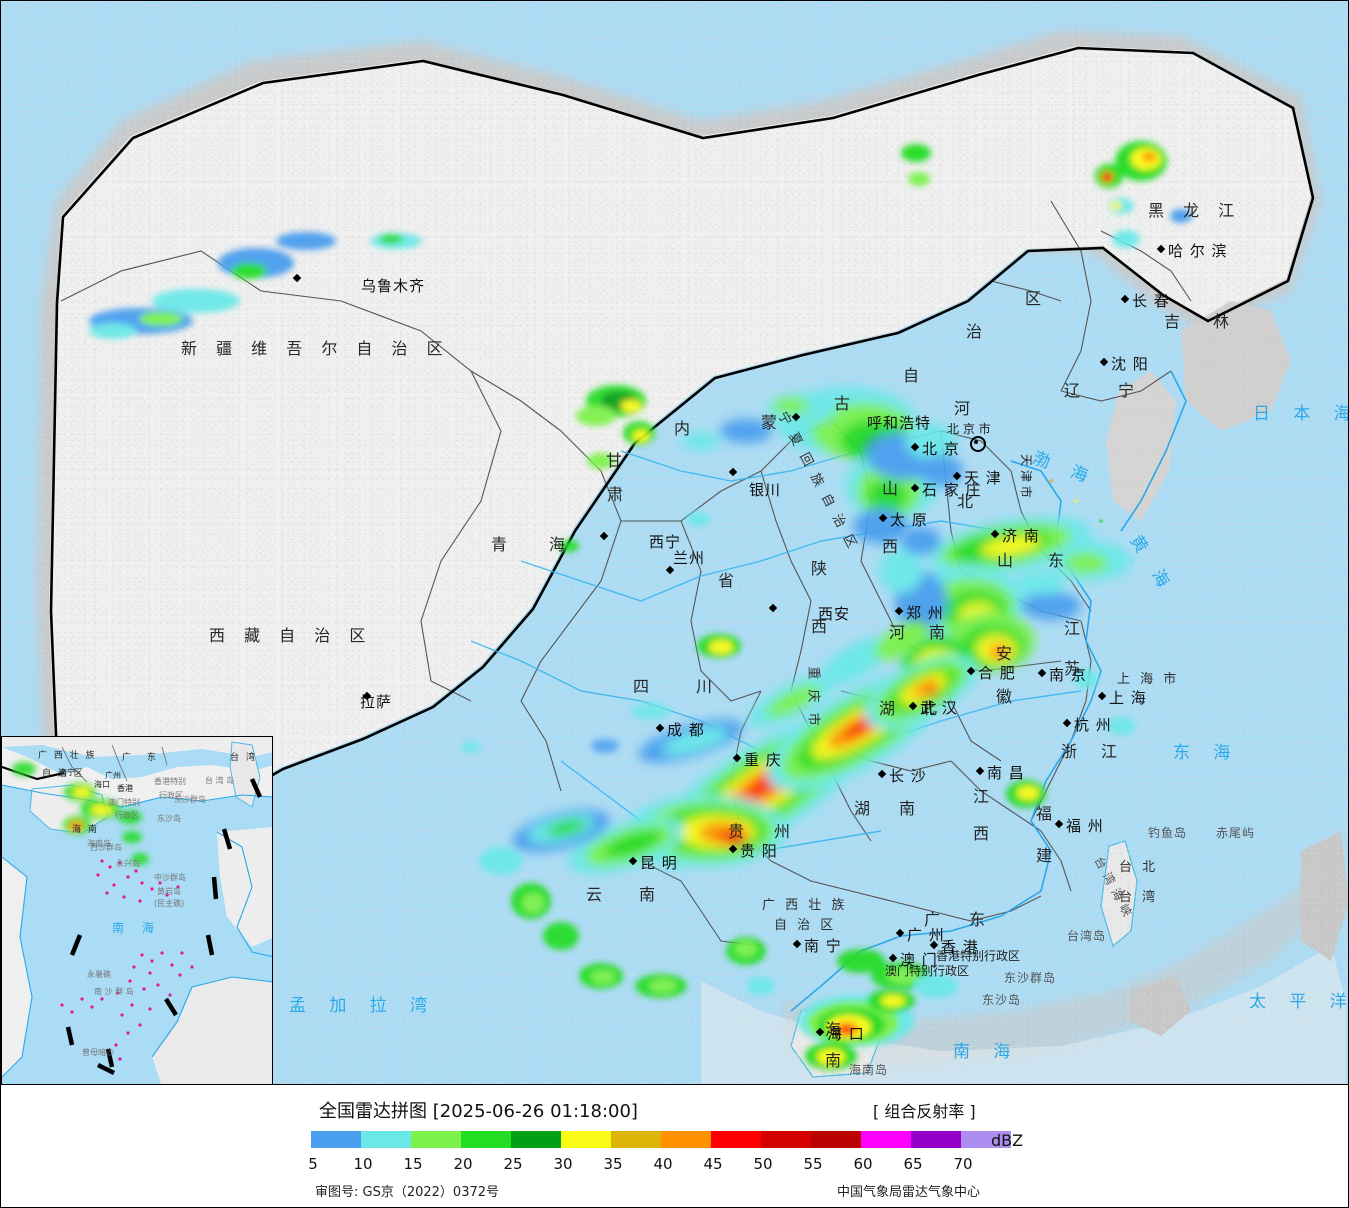 Image resolution: width=1349 pixels, height=1208 pixels. Describe the element at coordinates (478, 1111) in the screenshot. I see `legend-title: 全国雷达拼图 [2025-06-26 01:18:00]` at that location.